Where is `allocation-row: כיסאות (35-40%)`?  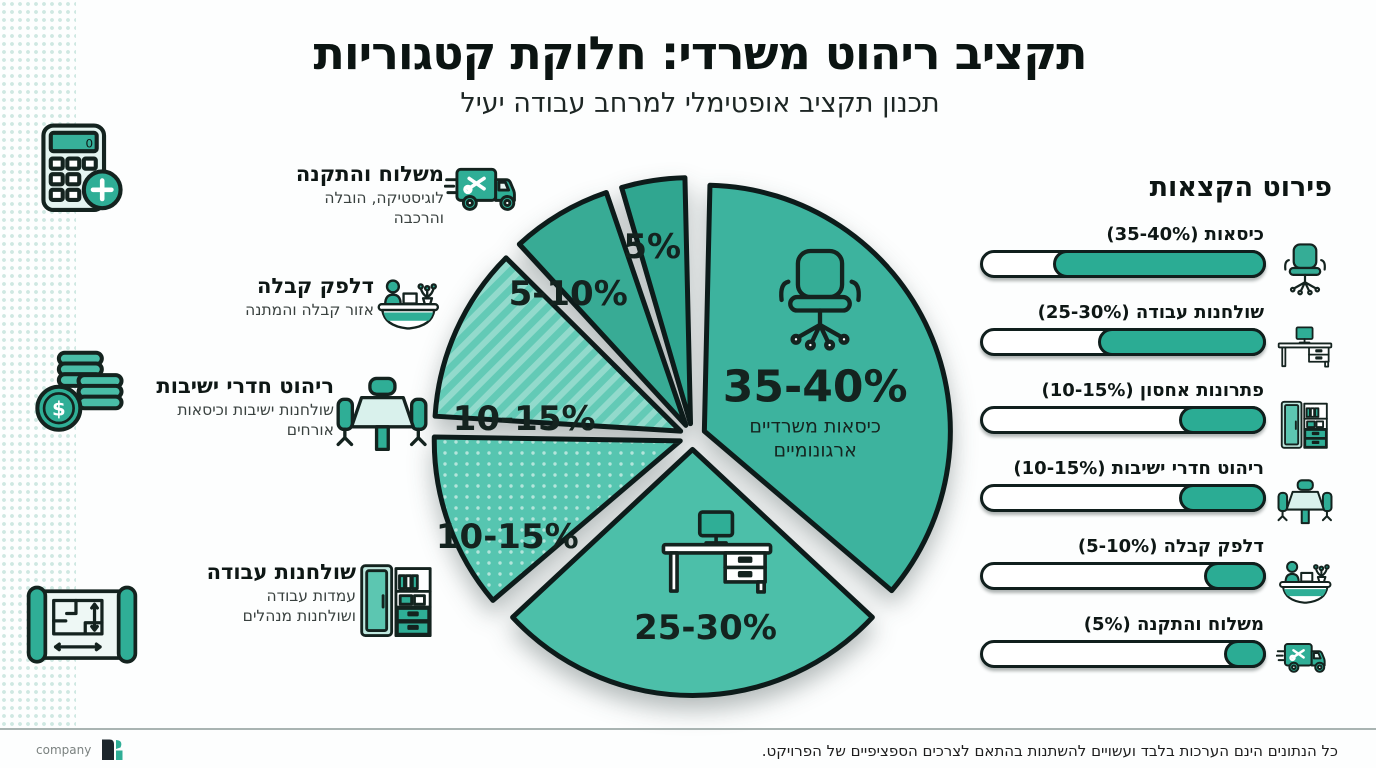 allocation-row: כיסאות (35-40%) is located at coordinates (1161, 260).